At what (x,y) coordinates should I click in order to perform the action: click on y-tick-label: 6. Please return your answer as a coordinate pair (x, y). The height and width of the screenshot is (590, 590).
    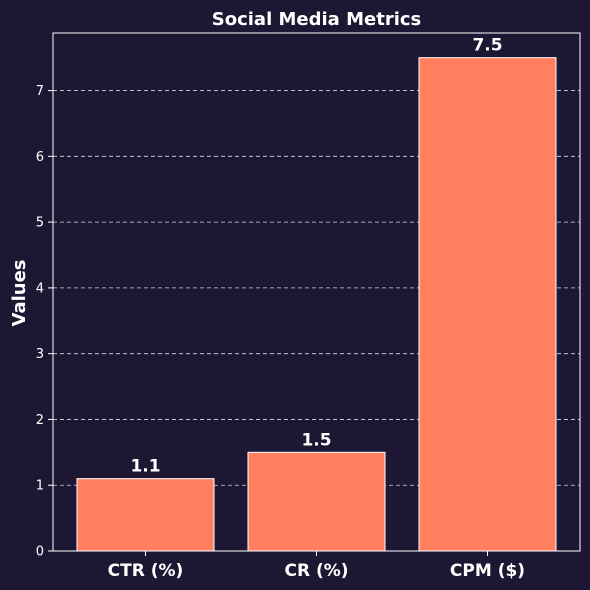
    Looking at the image, I should click on (40, 157).